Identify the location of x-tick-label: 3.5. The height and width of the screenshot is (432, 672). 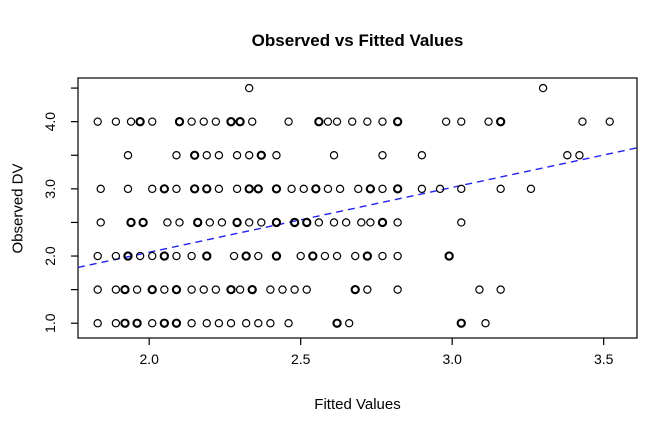
(604, 359).